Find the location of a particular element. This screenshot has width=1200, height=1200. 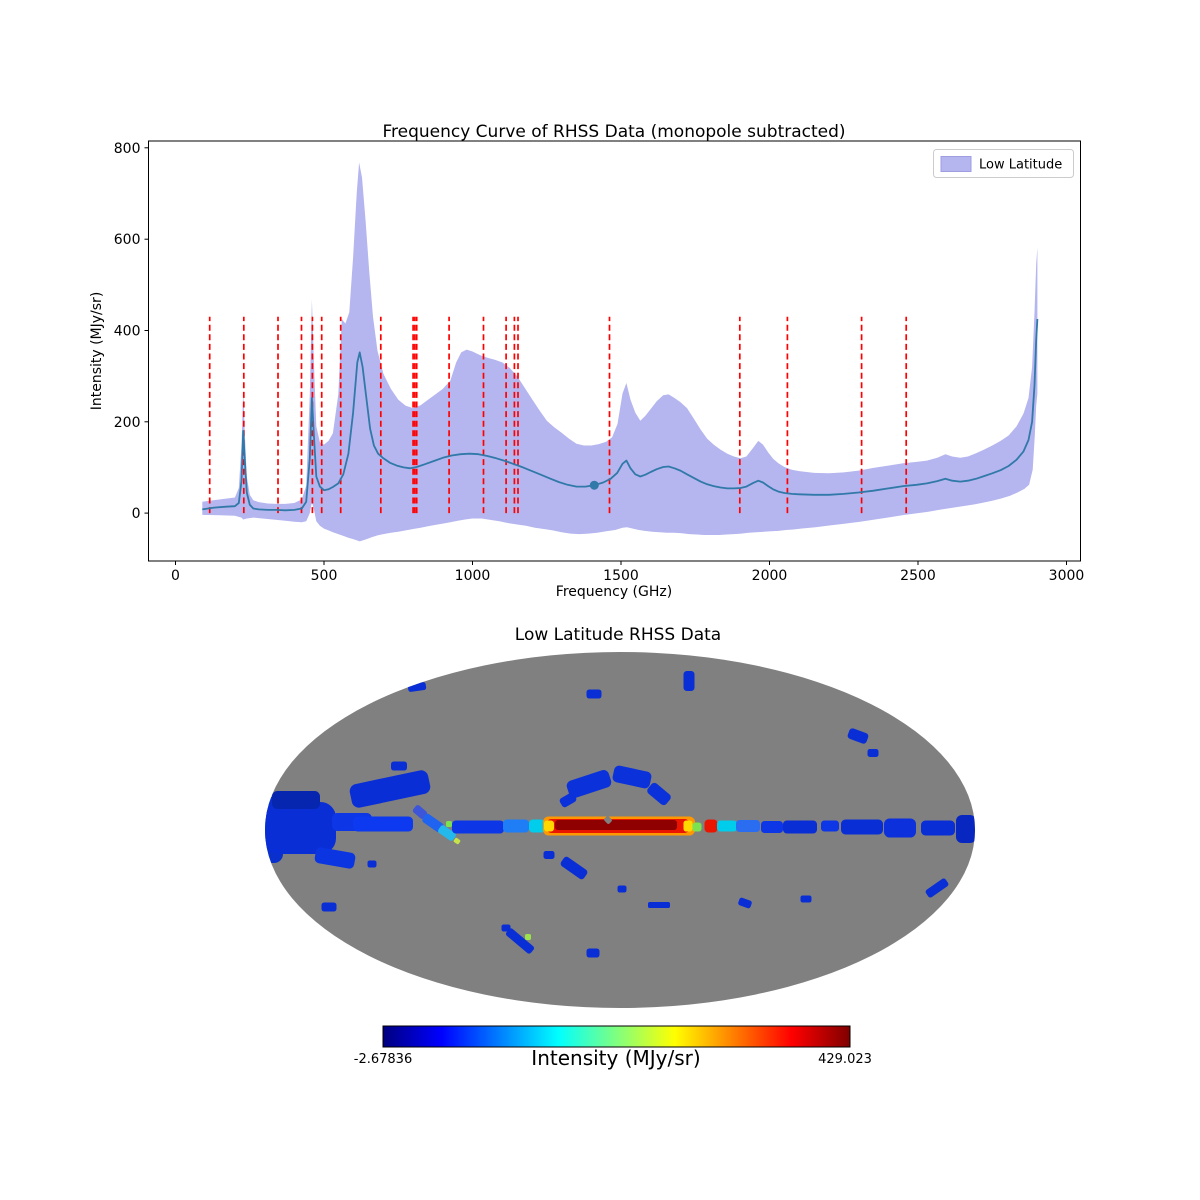

x-tick-label: 2500 is located at coordinates (918, 576).